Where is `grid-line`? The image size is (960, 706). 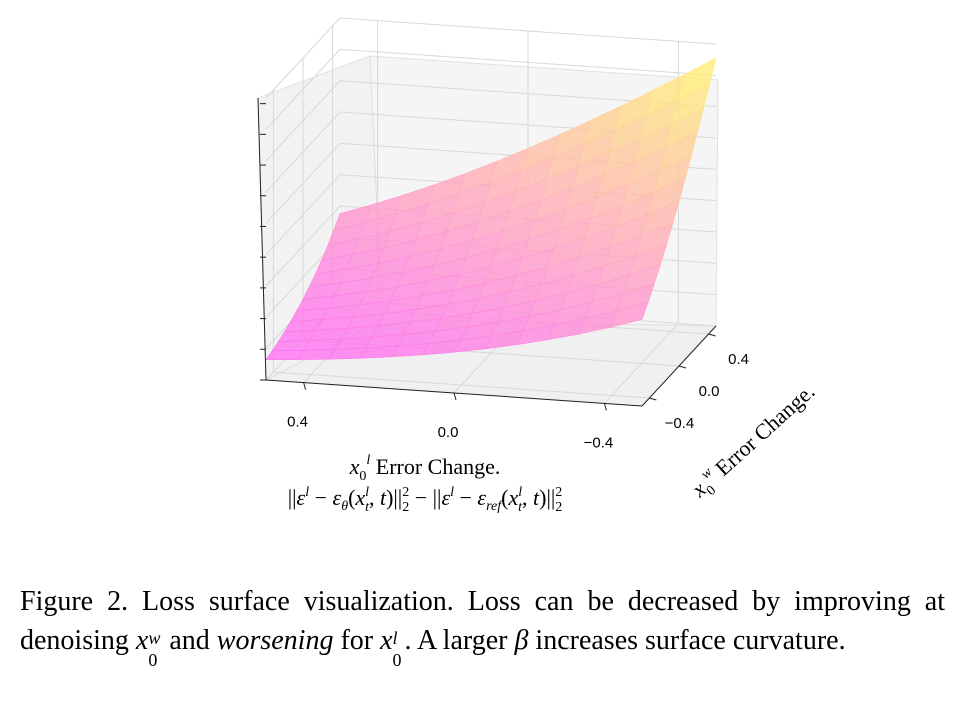
grid-line is located at coordinates (461, 385).